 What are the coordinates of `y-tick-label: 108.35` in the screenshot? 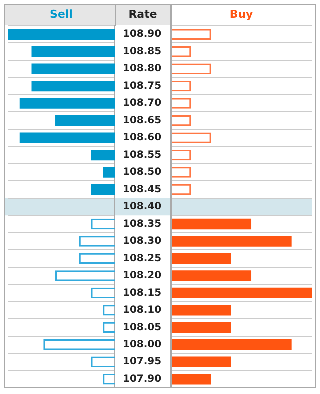 It's located at (142, 224).